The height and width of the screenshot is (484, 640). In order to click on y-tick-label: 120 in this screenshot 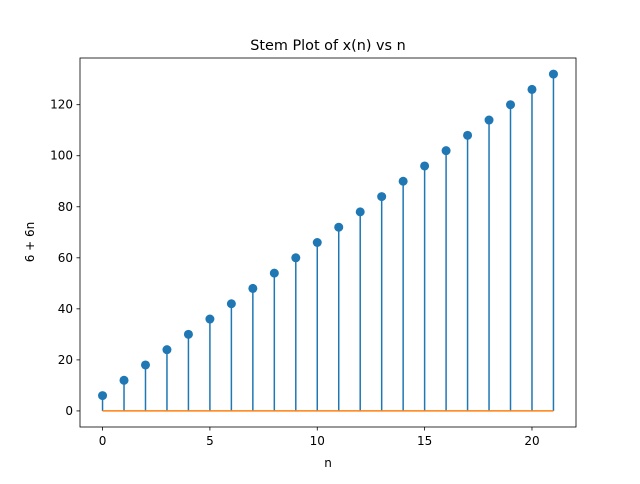, I will do `click(61, 105)`.